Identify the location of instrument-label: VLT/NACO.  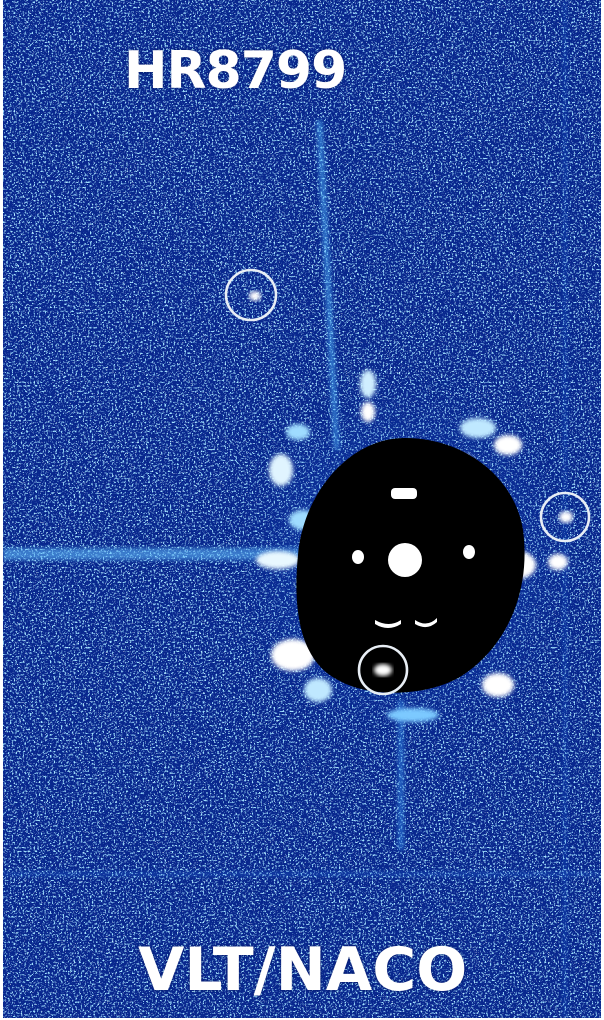
(303, 970).